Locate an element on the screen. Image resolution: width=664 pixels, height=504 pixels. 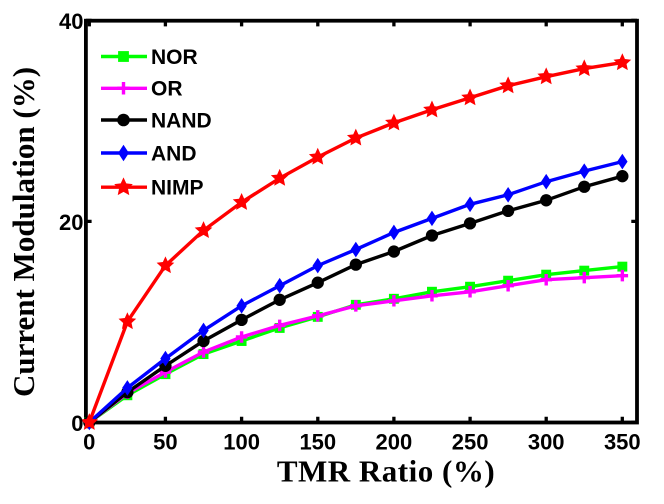
svg-text: 350 is located at coordinates (622, 441).